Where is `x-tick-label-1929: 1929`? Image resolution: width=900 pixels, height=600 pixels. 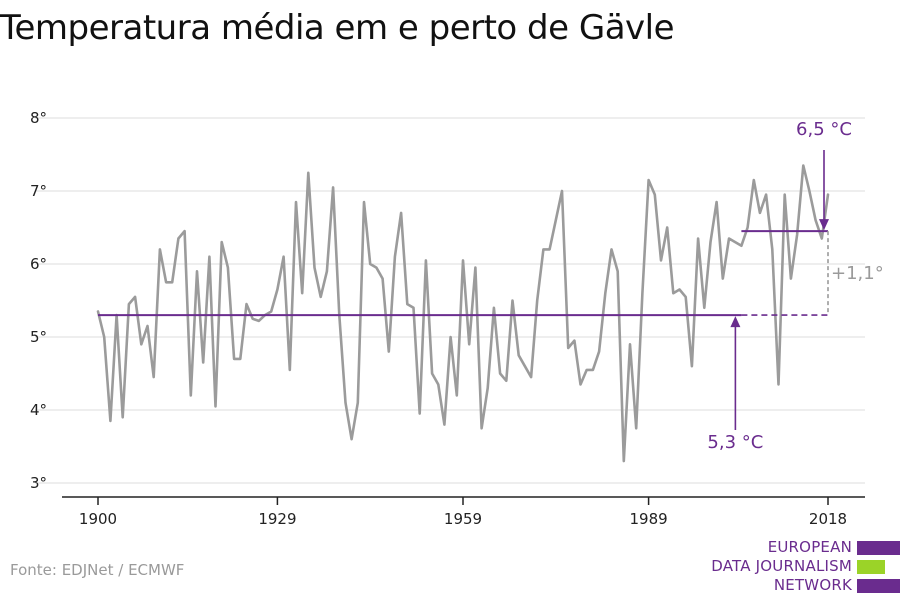 x-tick-label-1929: 1929 is located at coordinates (277, 519).